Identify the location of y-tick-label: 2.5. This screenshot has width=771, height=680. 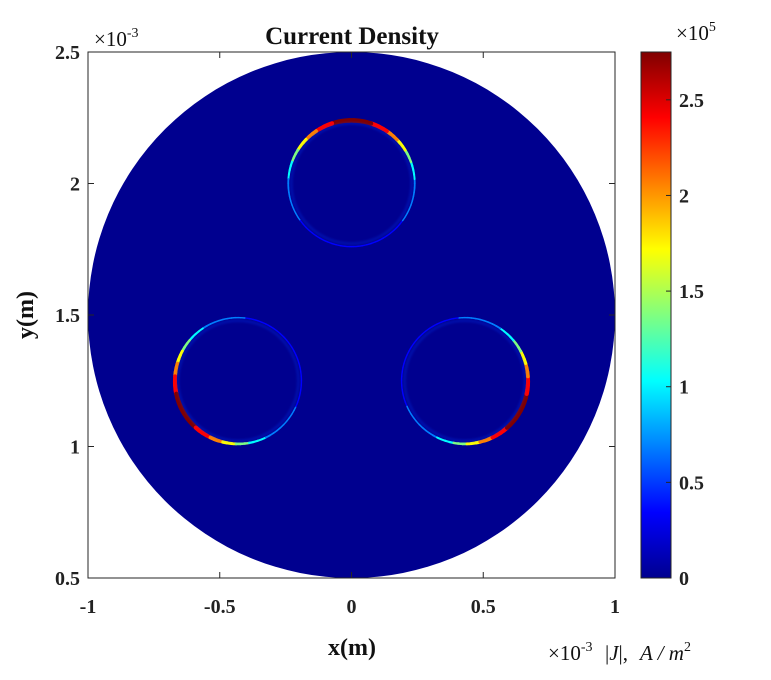
(67, 53).